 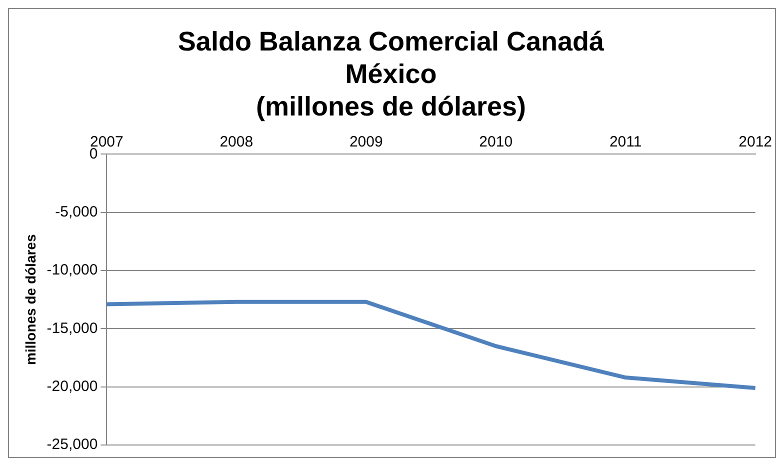 I want to click on y-tick-label: -10,000, so click(x=72, y=270).